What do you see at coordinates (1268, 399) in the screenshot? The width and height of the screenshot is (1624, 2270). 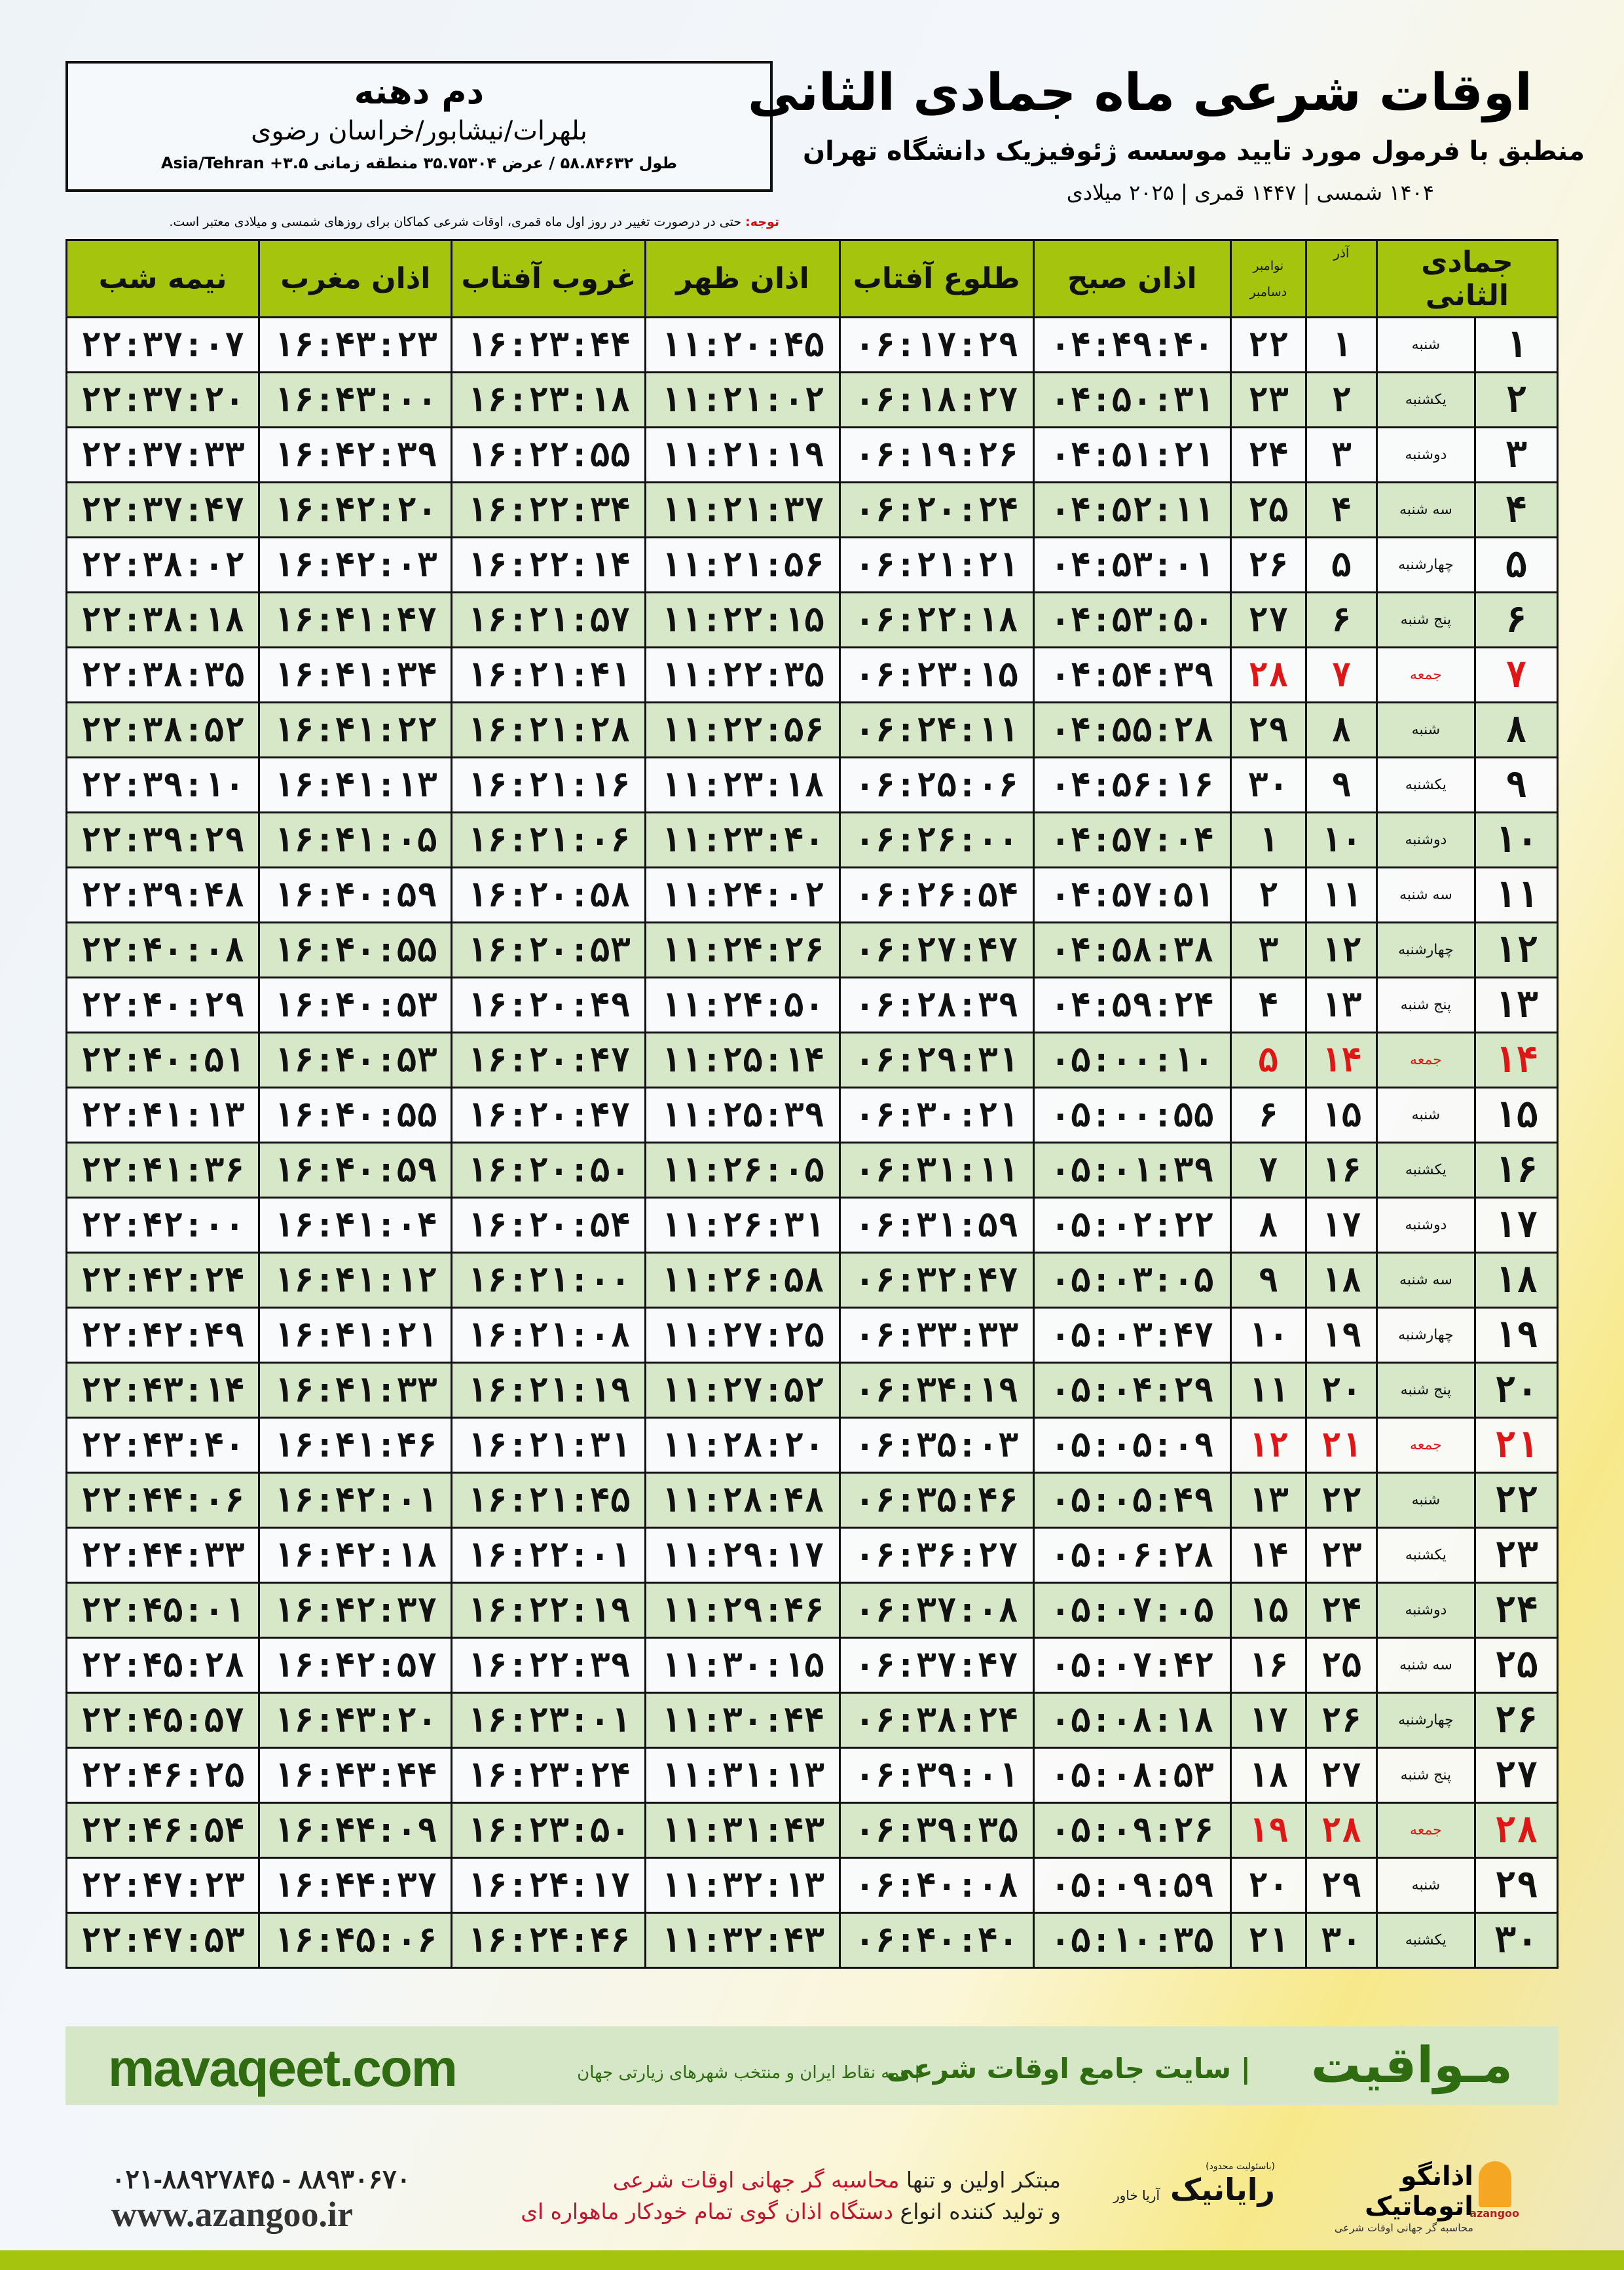 I see `gregorian-day-cell: ۲۳` at bounding box center [1268, 399].